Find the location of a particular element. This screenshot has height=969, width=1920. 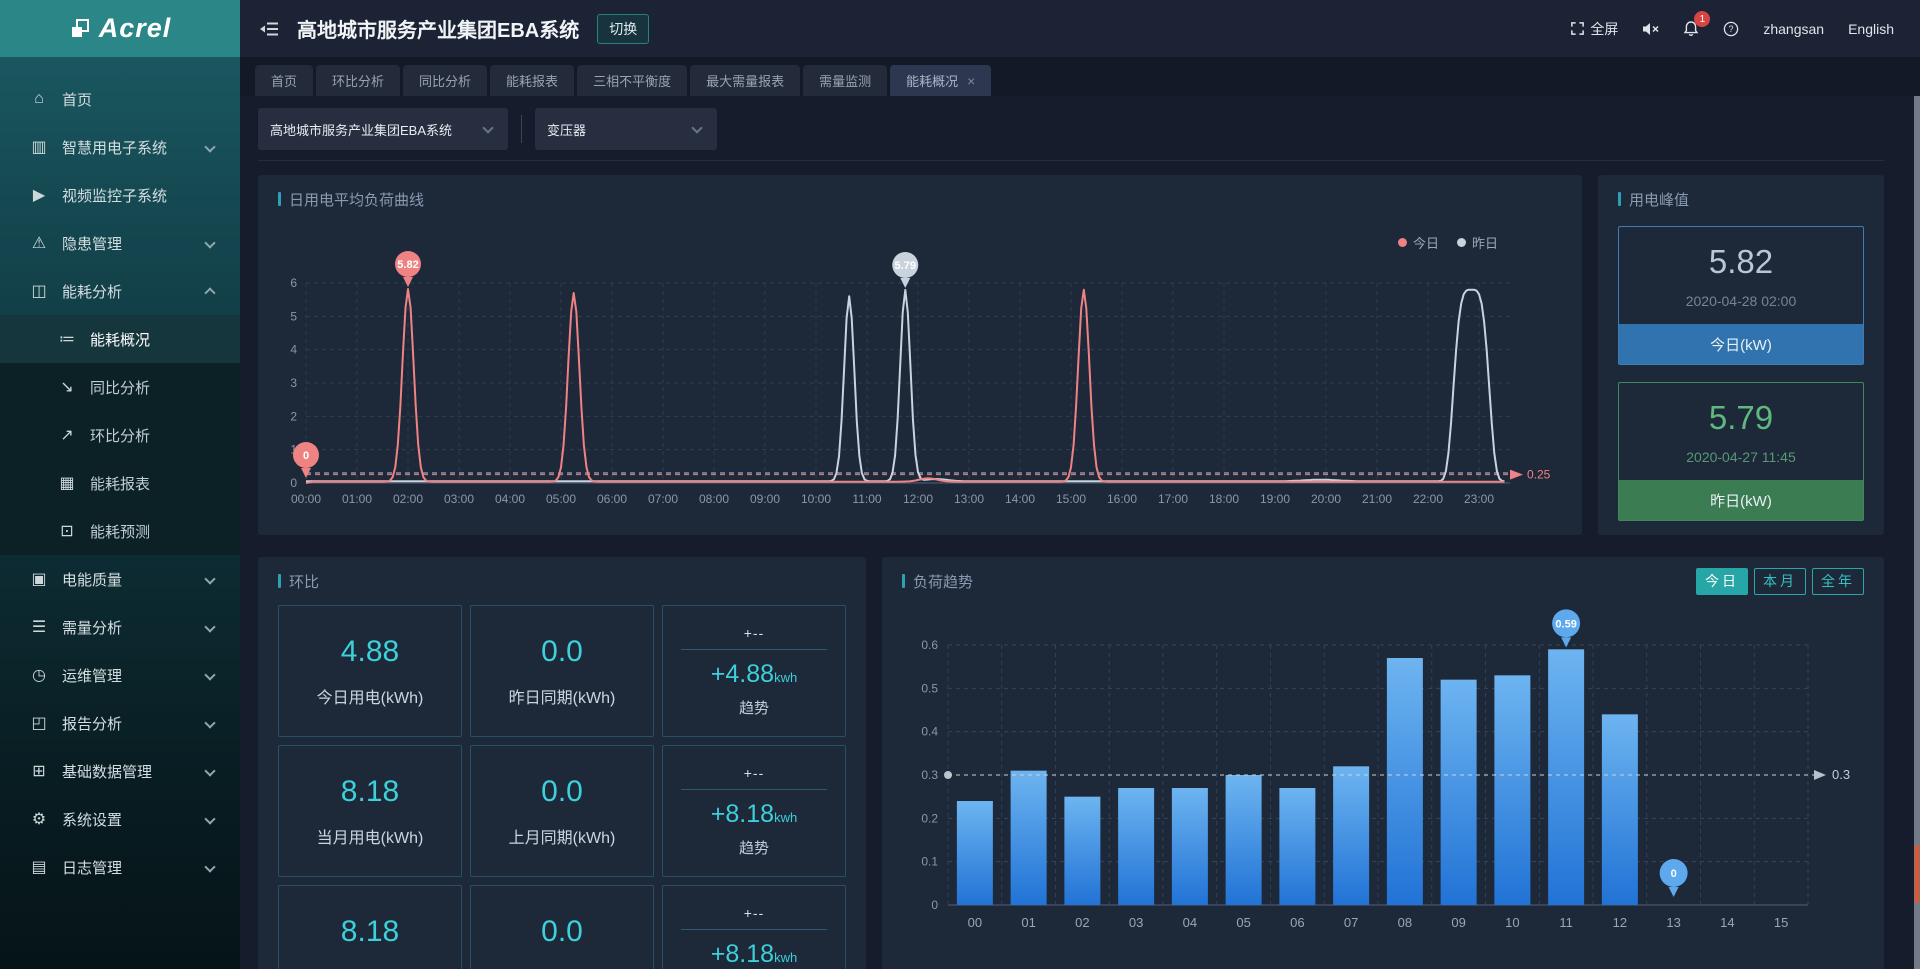

sidebar-item-label: 同比分析 is located at coordinates (120, 388).